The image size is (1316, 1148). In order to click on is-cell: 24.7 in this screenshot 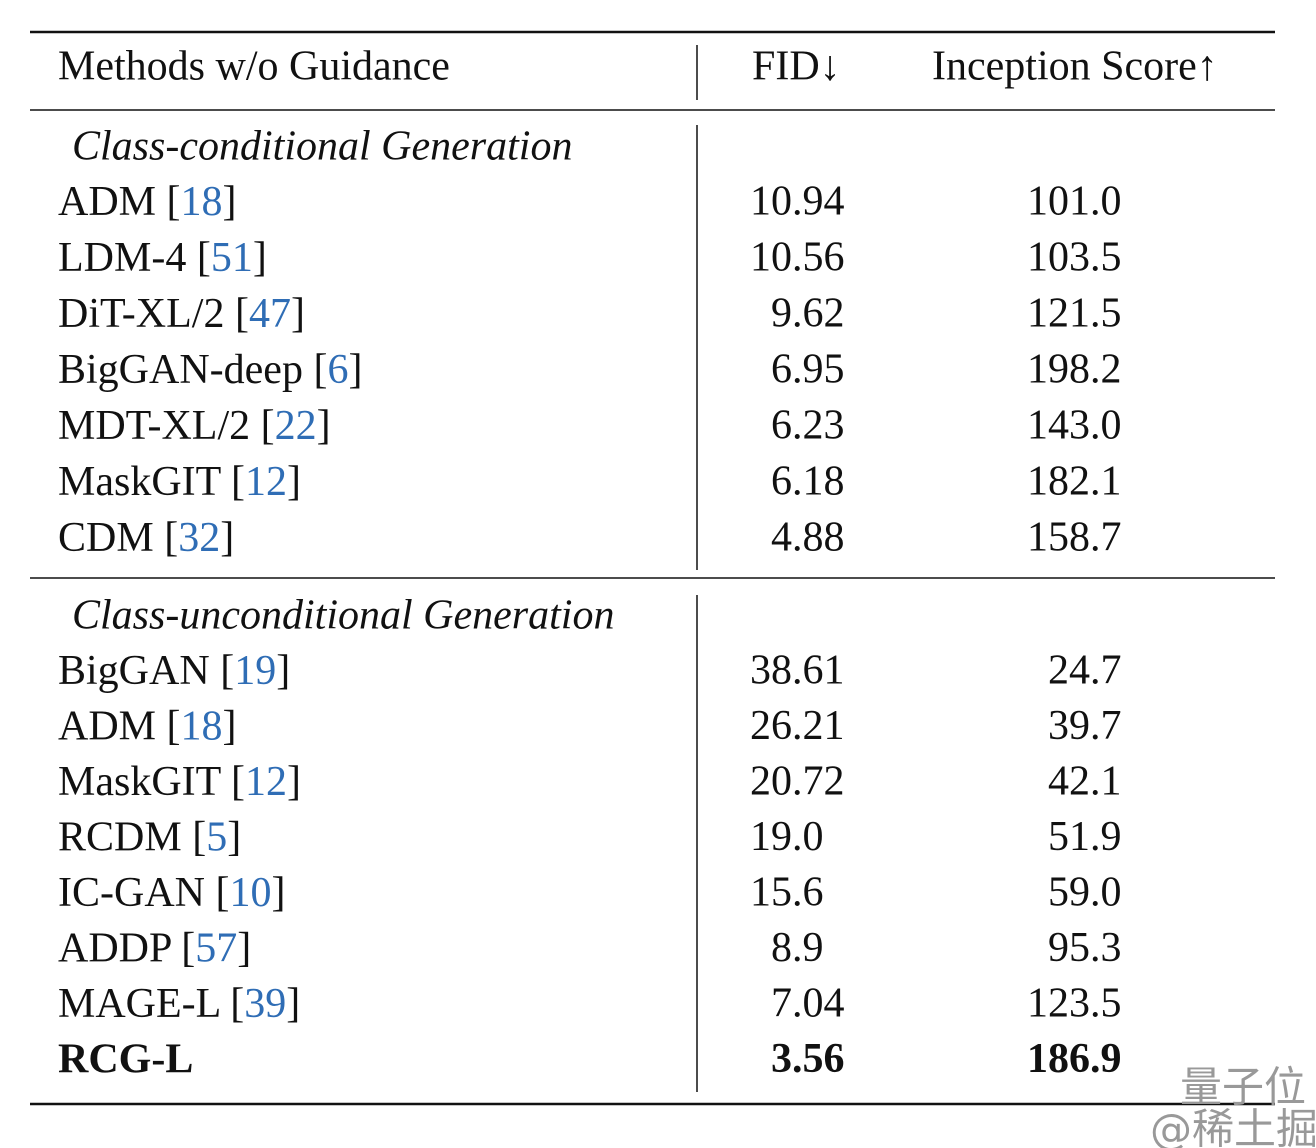, I will do `click(1085, 671)`.